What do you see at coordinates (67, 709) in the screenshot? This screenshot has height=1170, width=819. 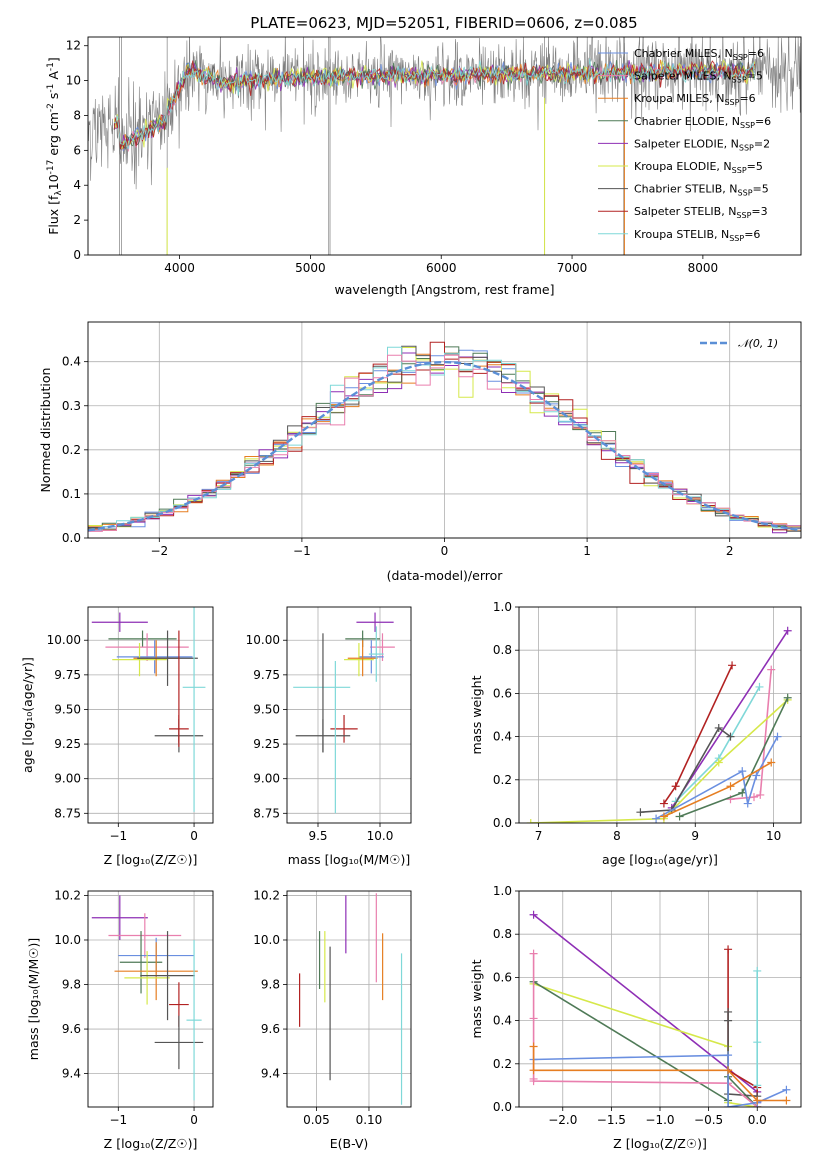 I see `y-tick-label: 9.50` at bounding box center [67, 709].